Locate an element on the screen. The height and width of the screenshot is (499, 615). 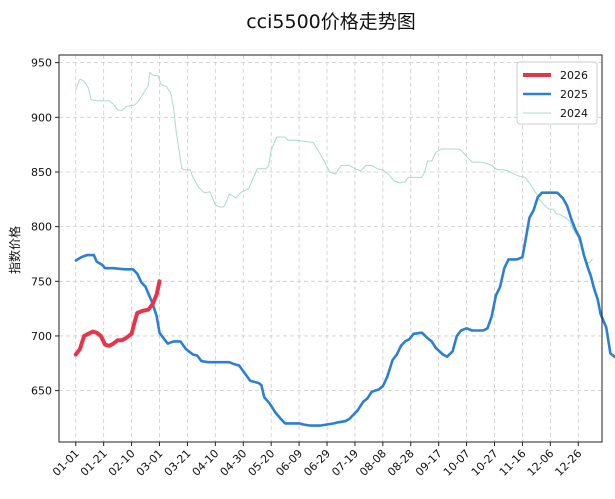
x-tick-label: 07-19 is located at coordinates (345, 463).